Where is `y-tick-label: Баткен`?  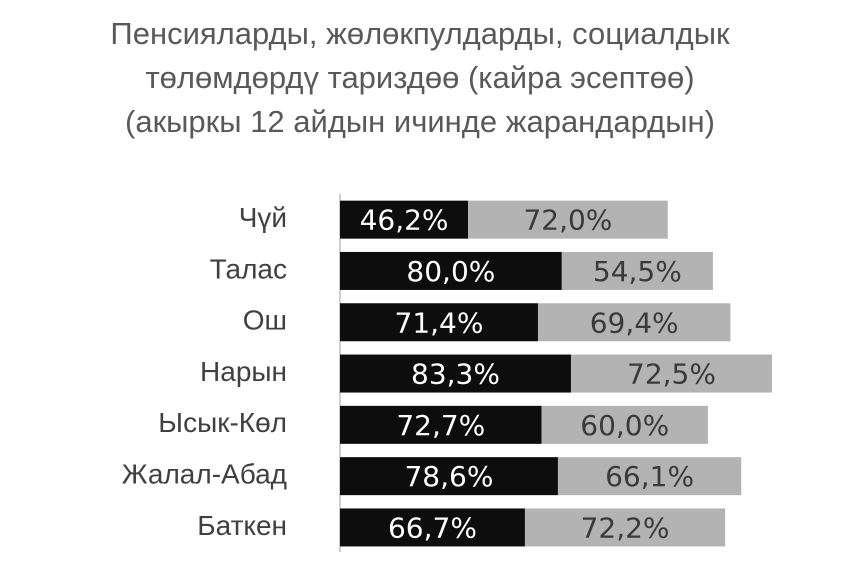 y-tick-label: Баткен is located at coordinates (242, 525).